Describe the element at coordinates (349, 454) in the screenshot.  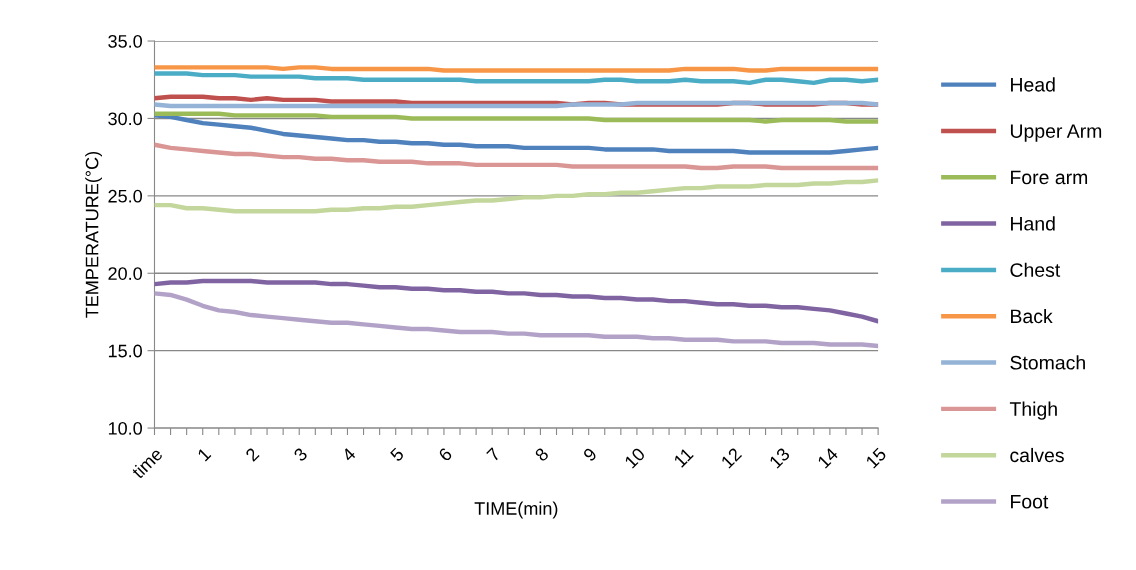
I see `x-tick-label: 4` at that location.